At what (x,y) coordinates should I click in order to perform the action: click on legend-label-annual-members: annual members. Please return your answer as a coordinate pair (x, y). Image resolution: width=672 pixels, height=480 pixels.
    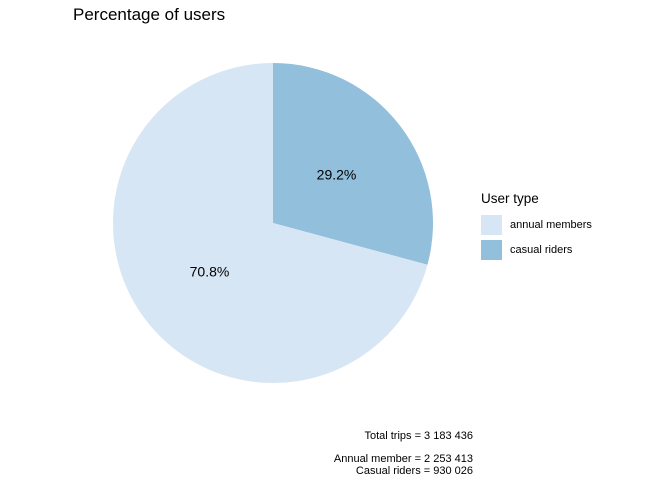
    Looking at the image, I should click on (551, 225).